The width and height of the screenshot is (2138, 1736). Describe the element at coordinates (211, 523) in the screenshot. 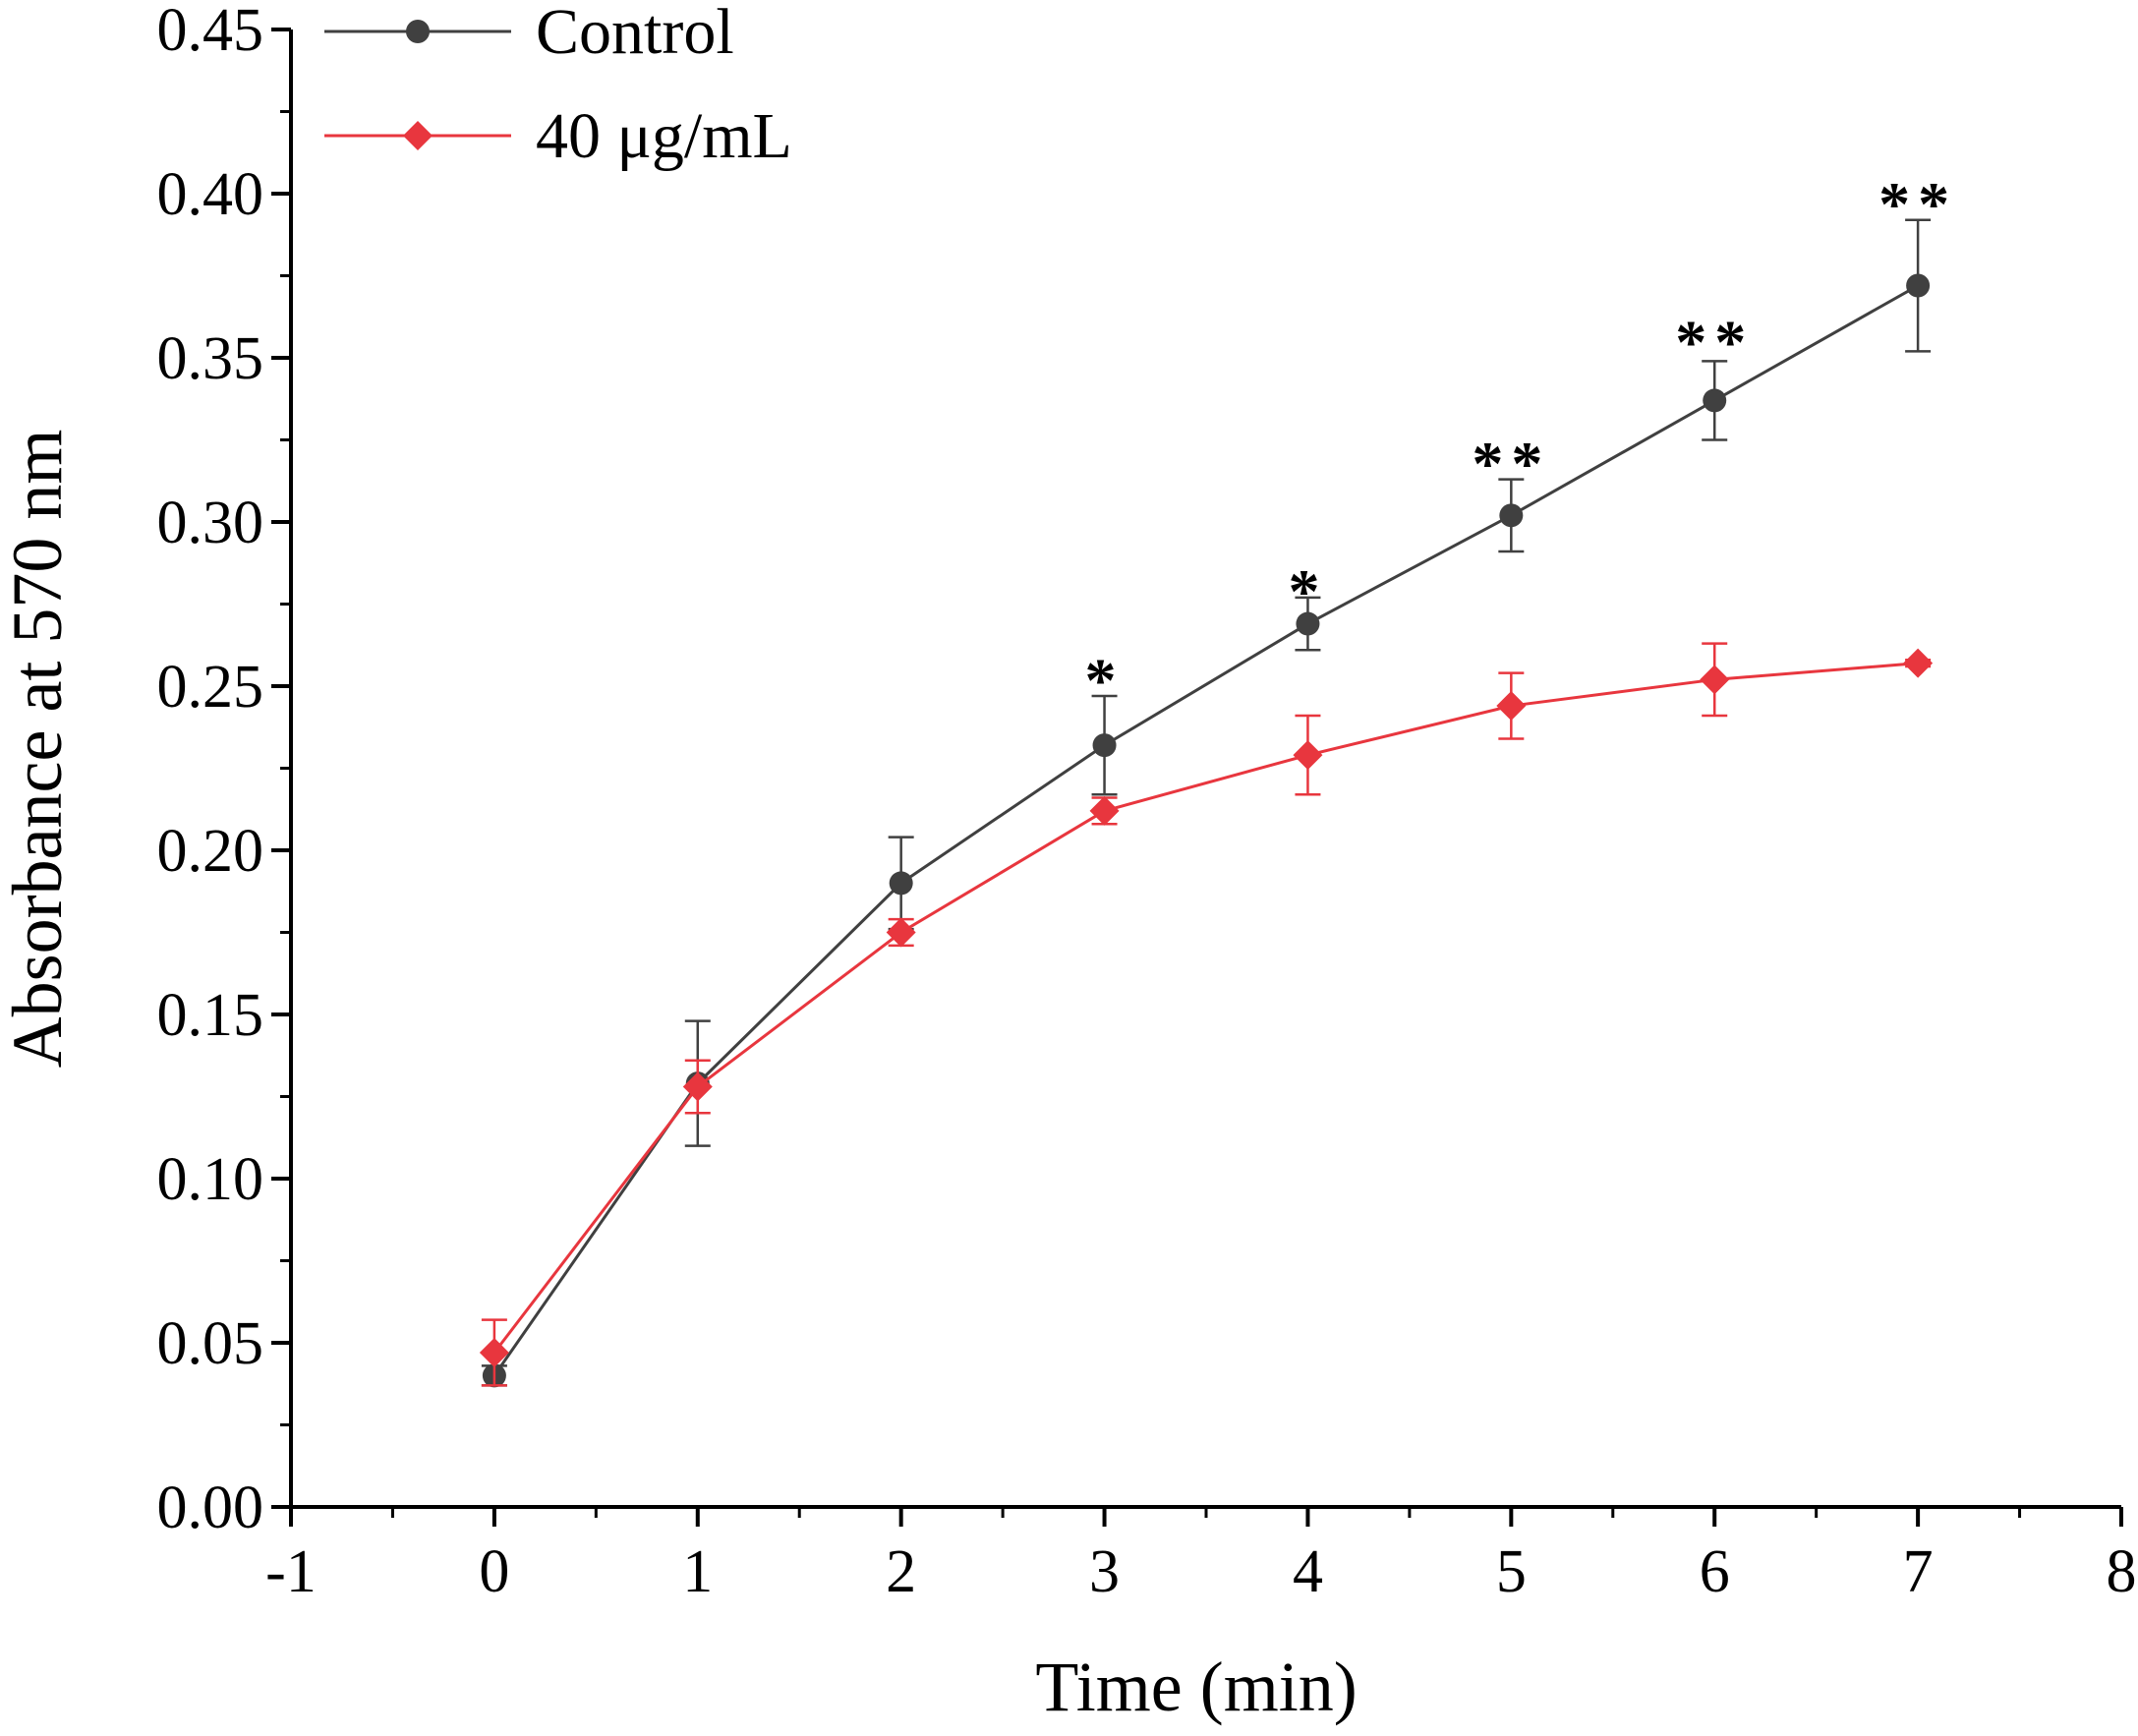

I see `y-tick-label: 0.30` at that location.